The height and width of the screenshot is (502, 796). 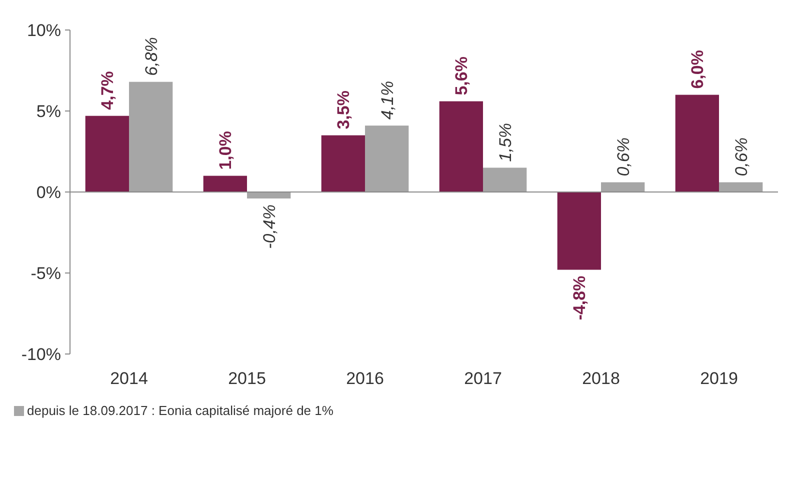 I want to click on legend-label: depuis le 18.09.2017 : Eonia capitalisé majoré de 1%, so click(x=180, y=410).